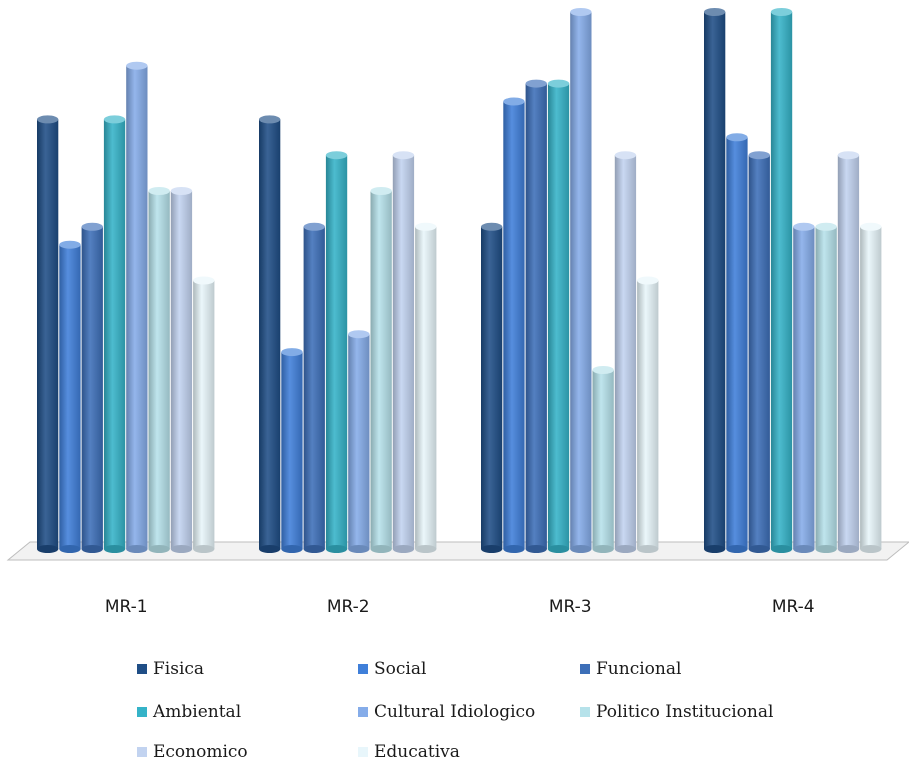 The image size is (909, 765). I want to click on legend-item: Social, so click(392, 669).